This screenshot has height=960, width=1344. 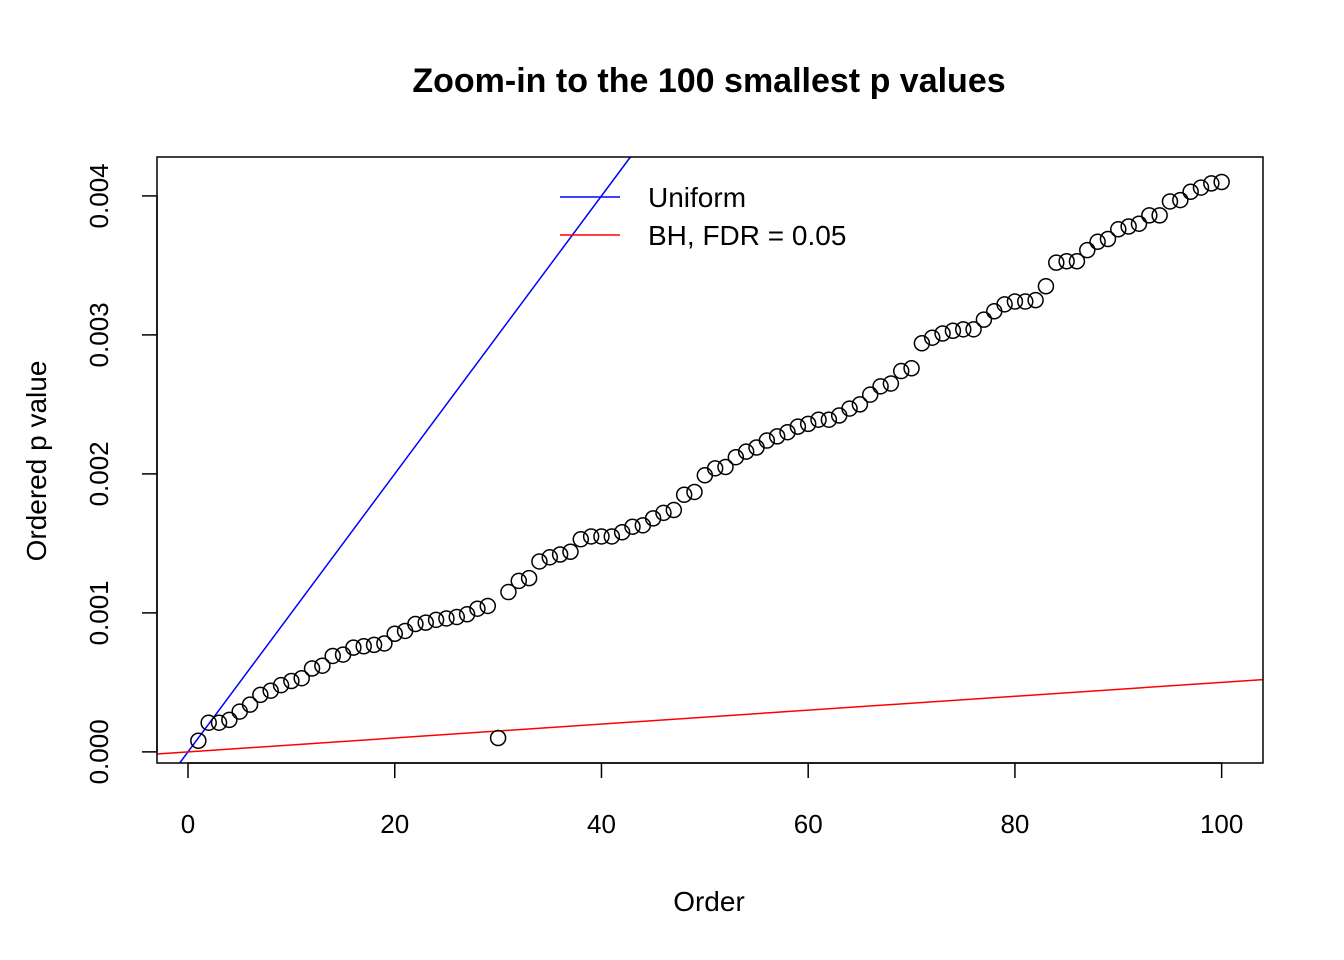 What do you see at coordinates (708, 81) in the screenshot?
I see `chart-title: Zoom-in to the 100 smallest p values` at bounding box center [708, 81].